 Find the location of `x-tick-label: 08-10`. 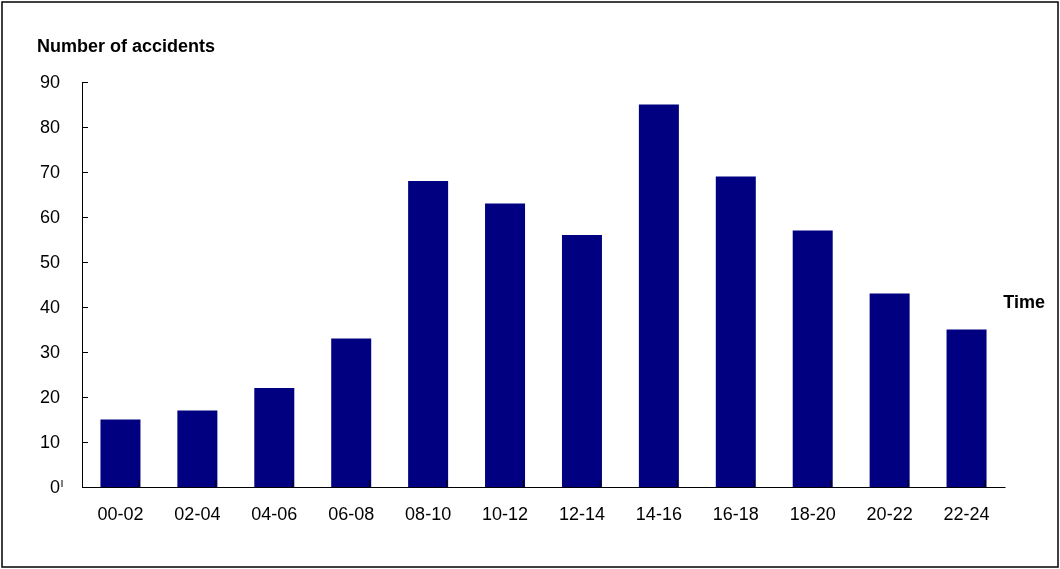

x-tick-label: 08-10 is located at coordinates (428, 513).